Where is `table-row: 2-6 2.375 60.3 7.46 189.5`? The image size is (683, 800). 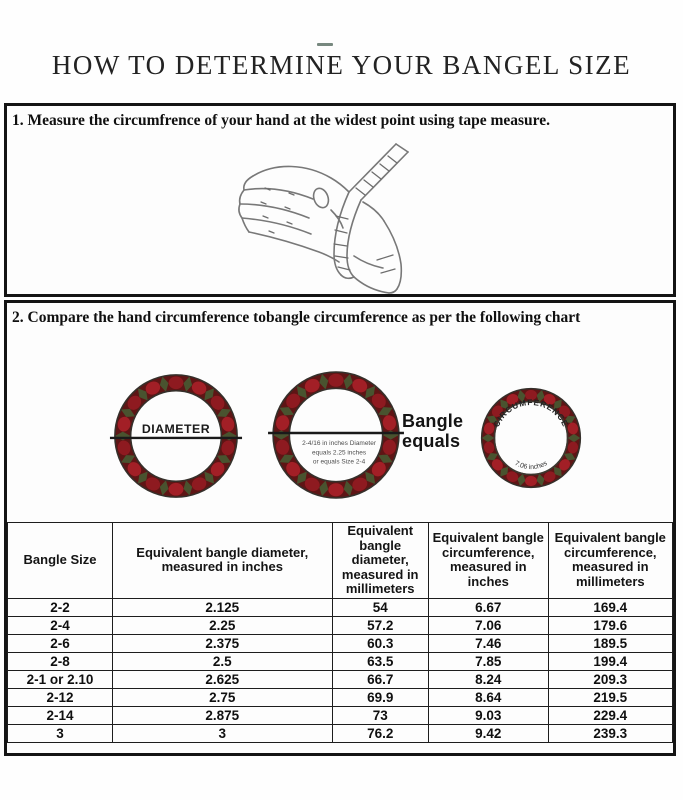
table-row: 2-6 2.375 60.3 7.46 189.5 is located at coordinates (340, 643).